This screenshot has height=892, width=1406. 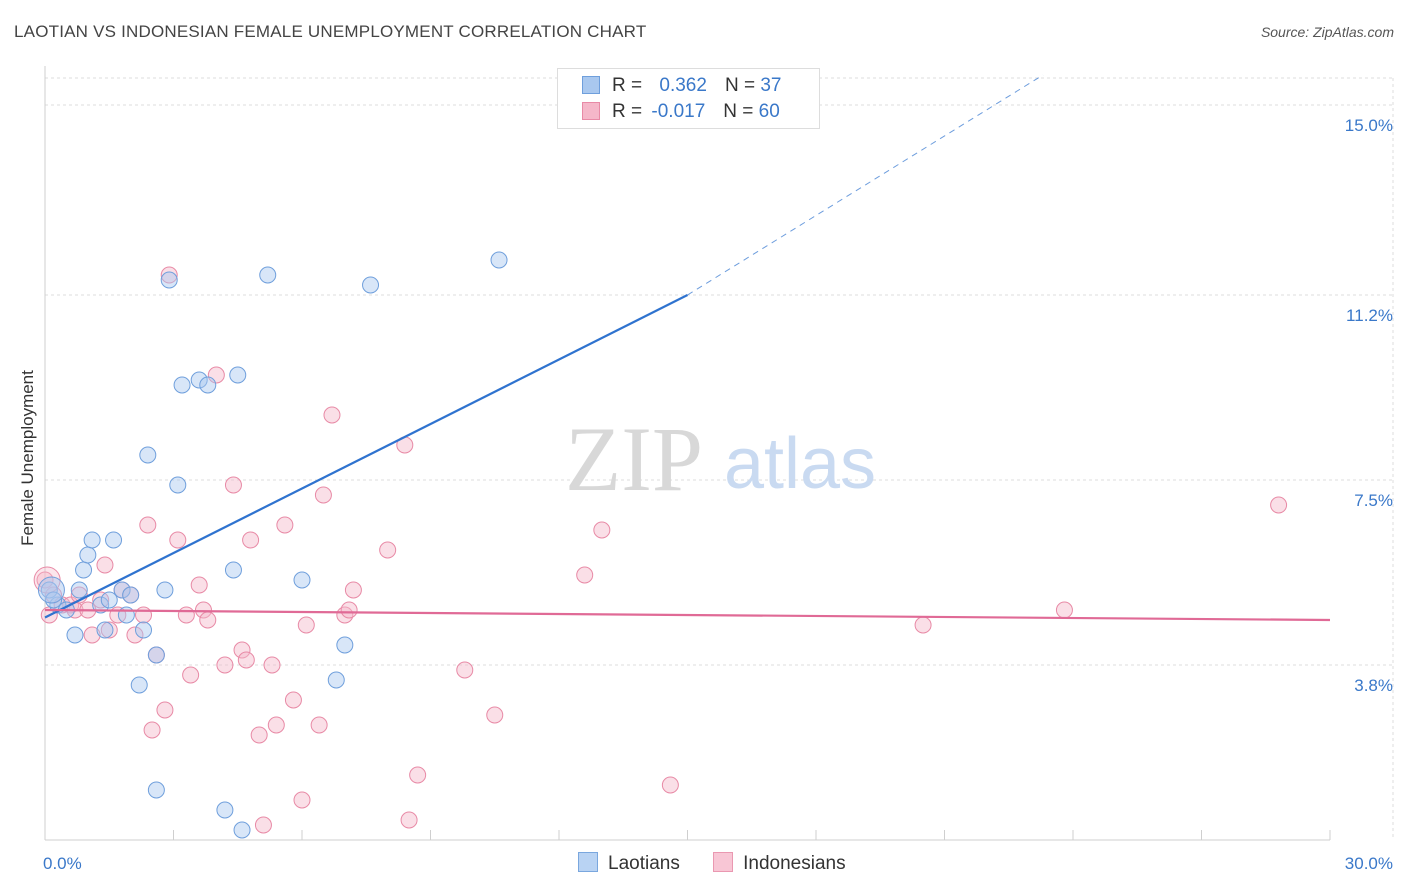 I want to click on indonesian-swatch, so click(x=591, y=111).